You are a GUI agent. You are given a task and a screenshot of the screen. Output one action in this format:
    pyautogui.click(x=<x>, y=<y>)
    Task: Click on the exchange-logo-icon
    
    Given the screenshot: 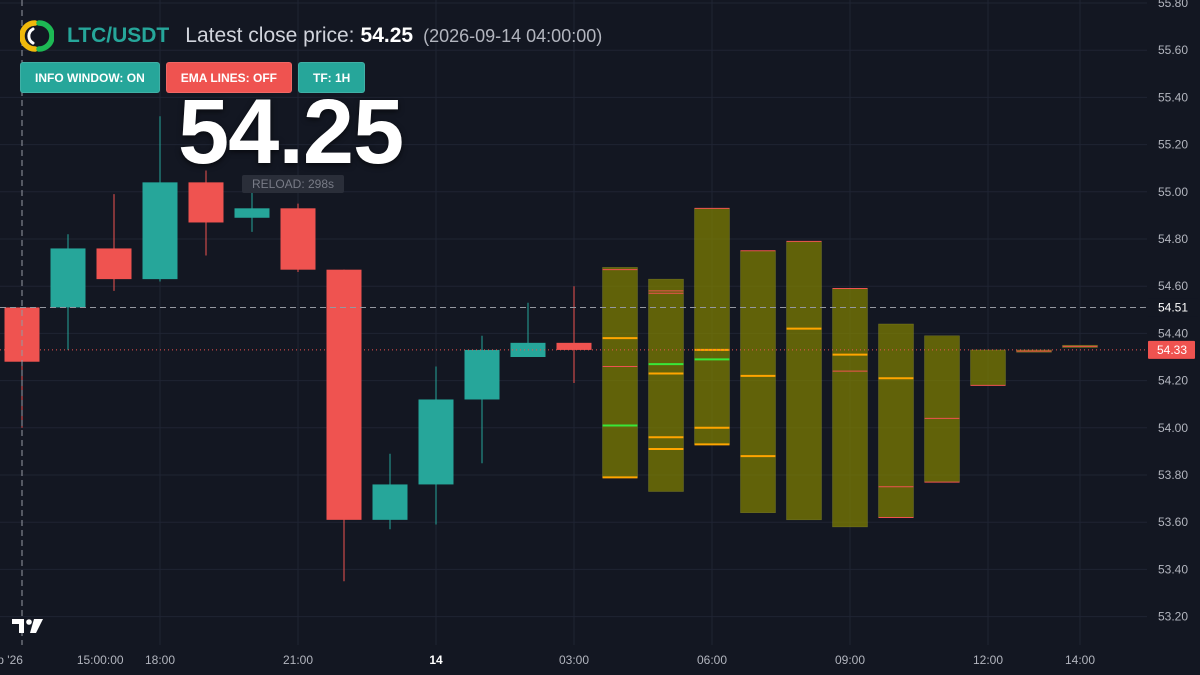 What is the action you would take?
    pyautogui.click(x=37, y=36)
    